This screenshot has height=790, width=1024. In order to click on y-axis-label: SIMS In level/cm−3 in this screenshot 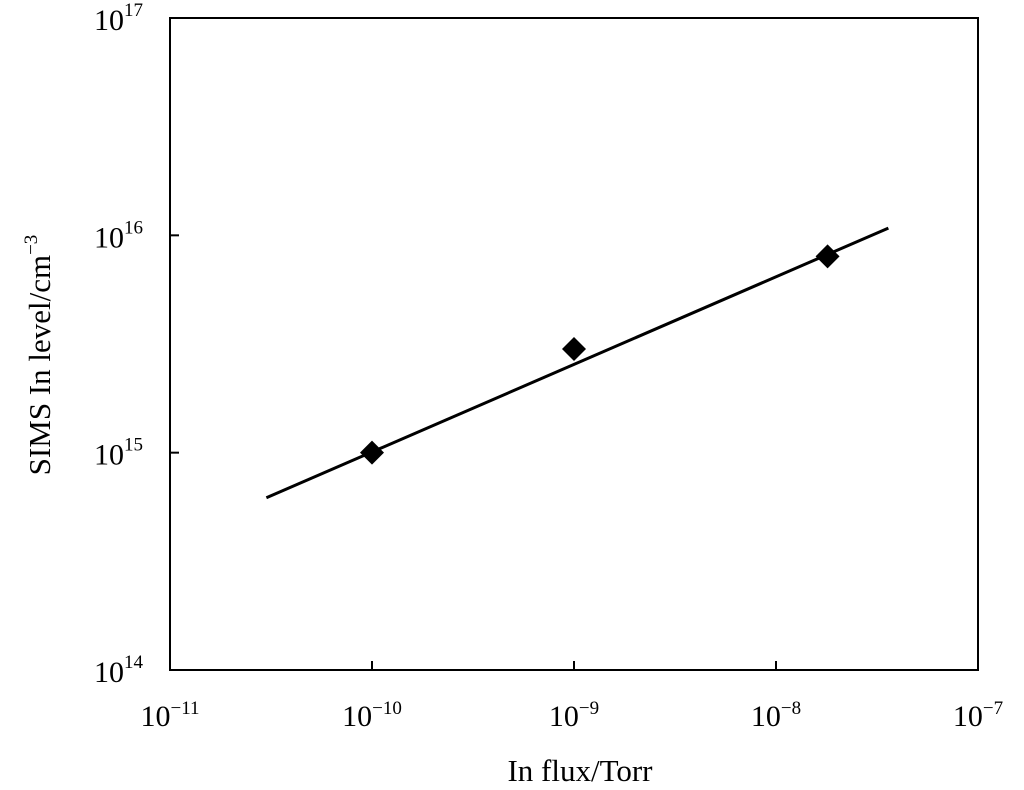, I will do `click(39, 355)`.